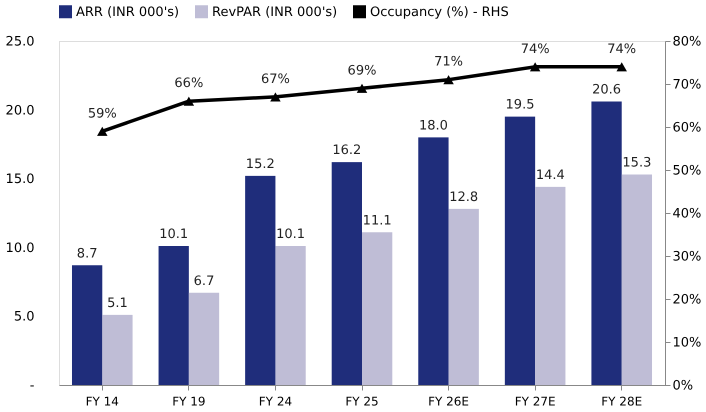 The image size is (706, 412). What do you see at coordinates (687, 257) in the screenshot?
I see `y2-tick-label: 30%` at bounding box center [687, 257].